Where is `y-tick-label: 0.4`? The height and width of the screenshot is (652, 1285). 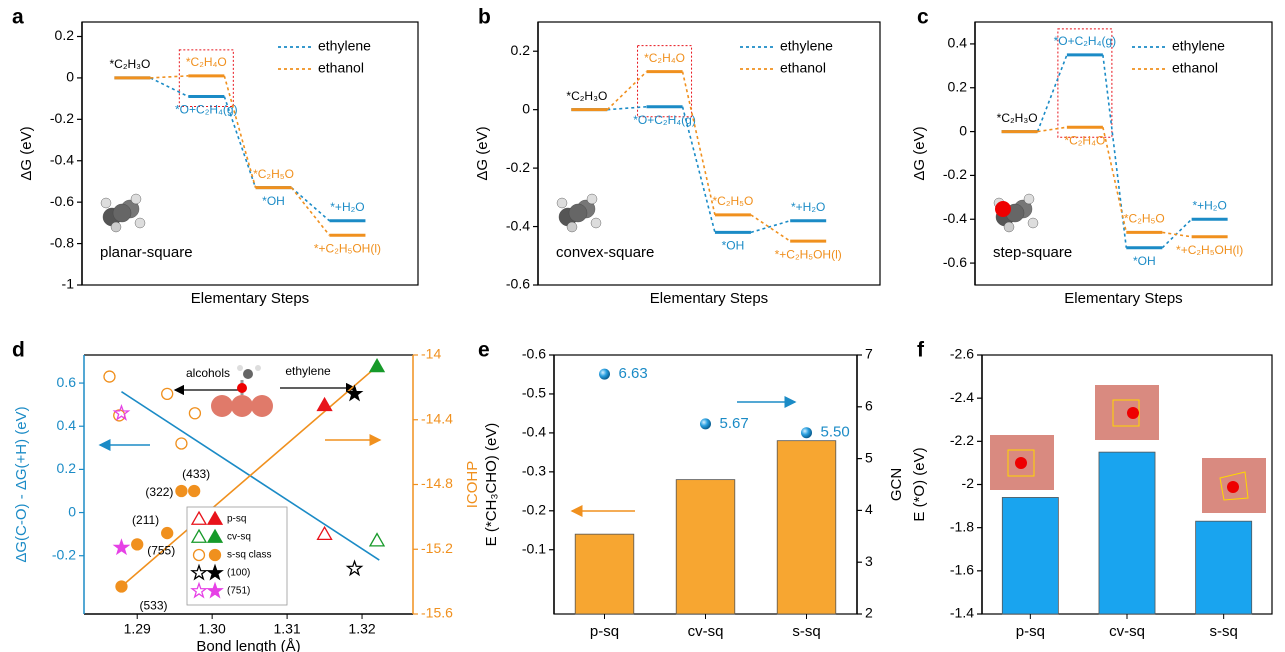 y-tick-label: 0.4 is located at coordinates (67, 425).